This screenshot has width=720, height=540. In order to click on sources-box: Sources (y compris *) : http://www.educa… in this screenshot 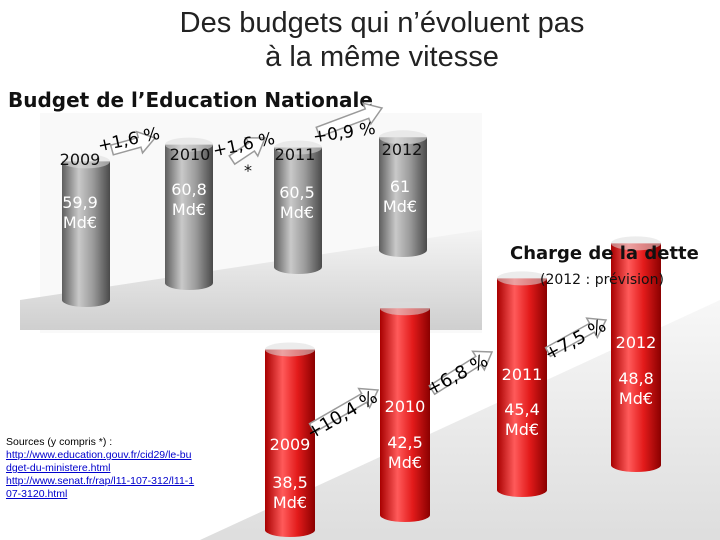, I will do `click(101, 481)`.